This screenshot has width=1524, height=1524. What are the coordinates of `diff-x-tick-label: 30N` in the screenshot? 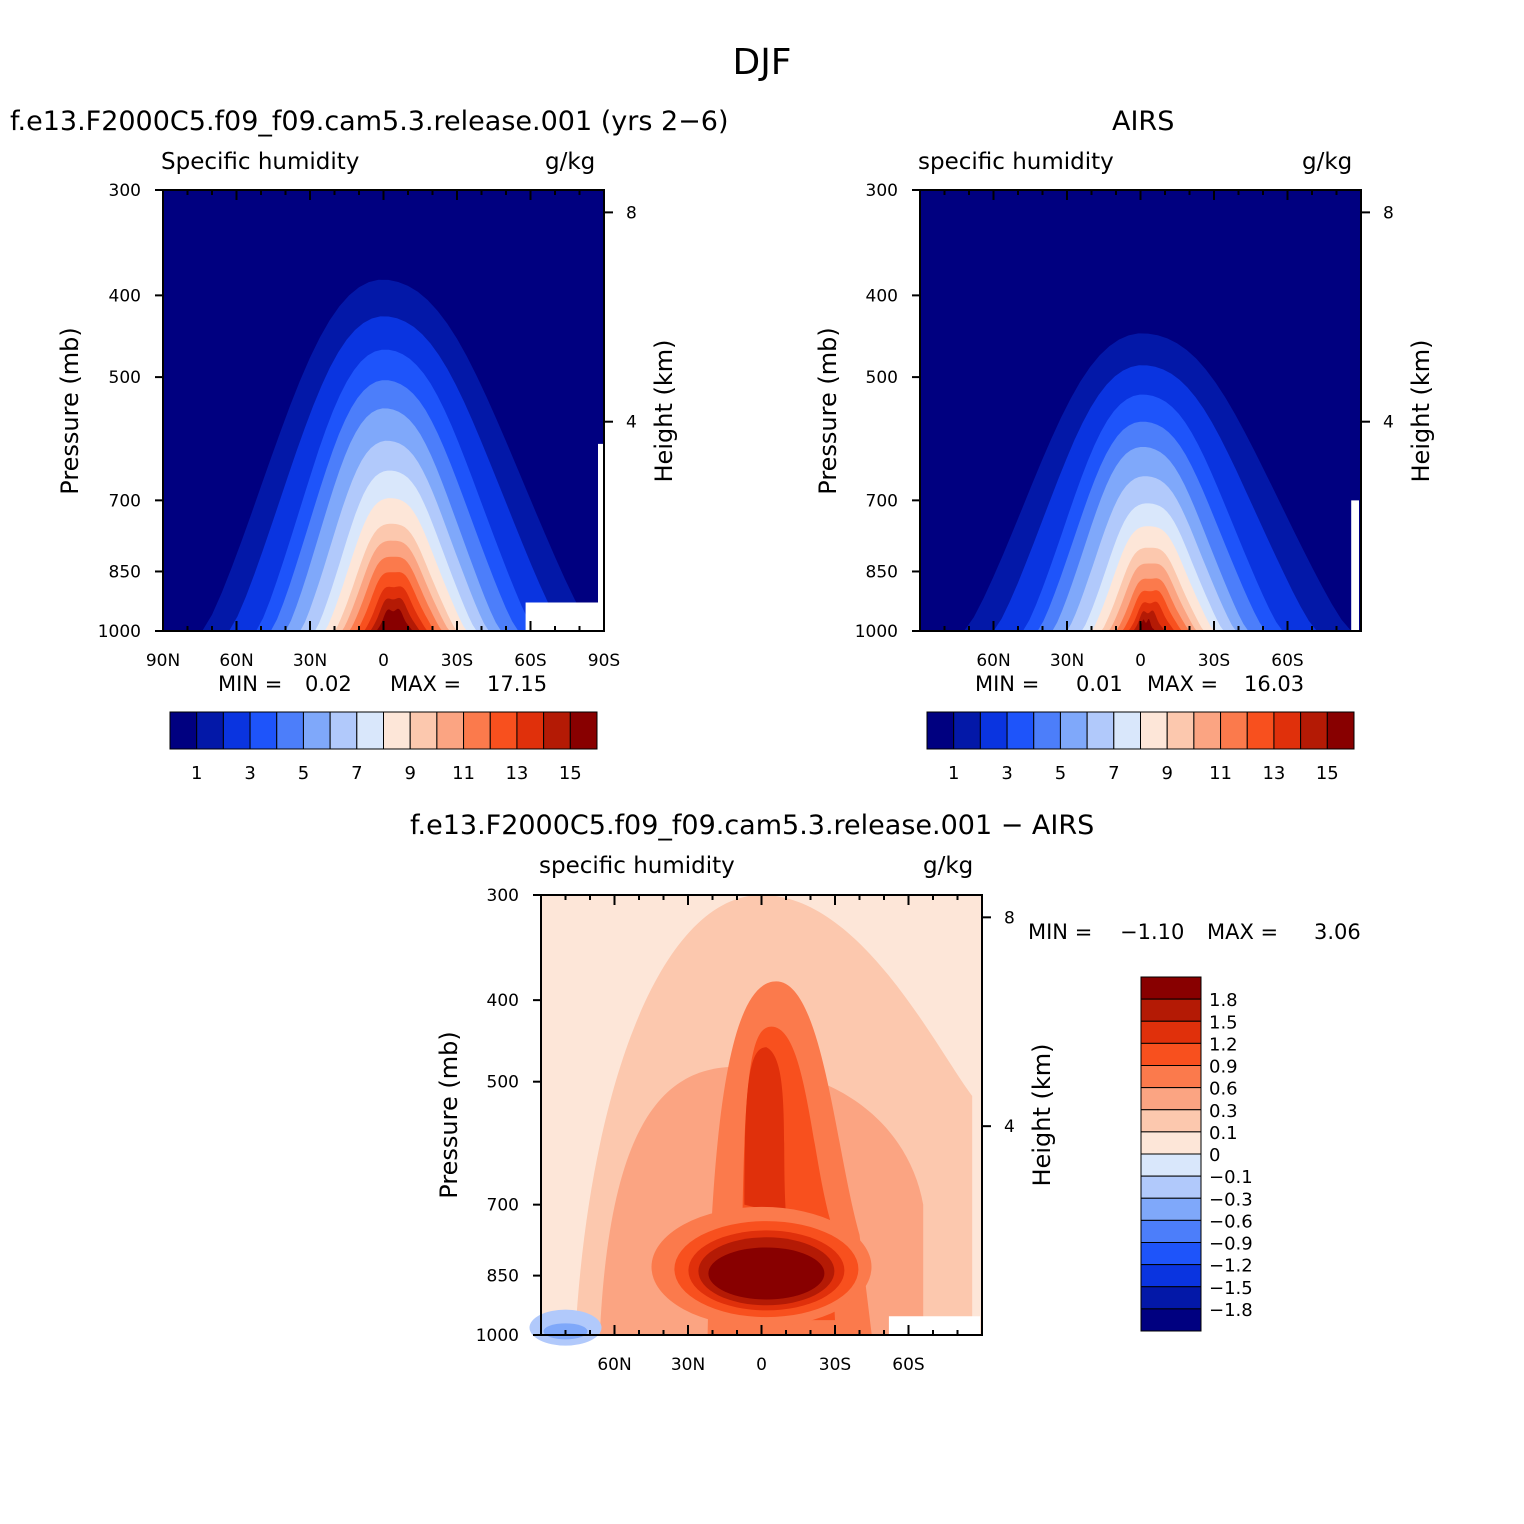 It's located at (688, 1365).